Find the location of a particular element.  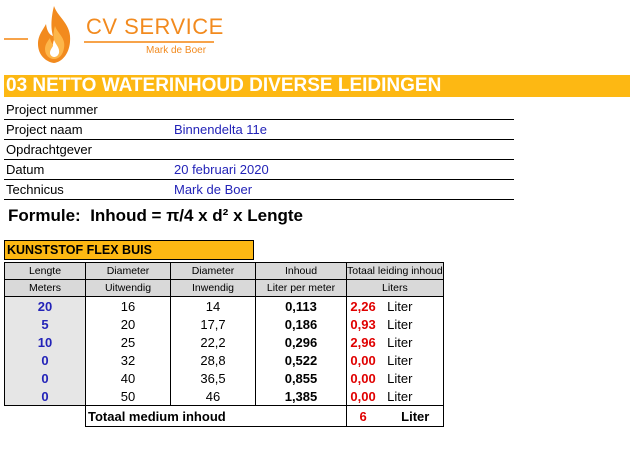

table-row: 0 50 46 1,385 0,00 Liter is located at coordinates (224, 396).